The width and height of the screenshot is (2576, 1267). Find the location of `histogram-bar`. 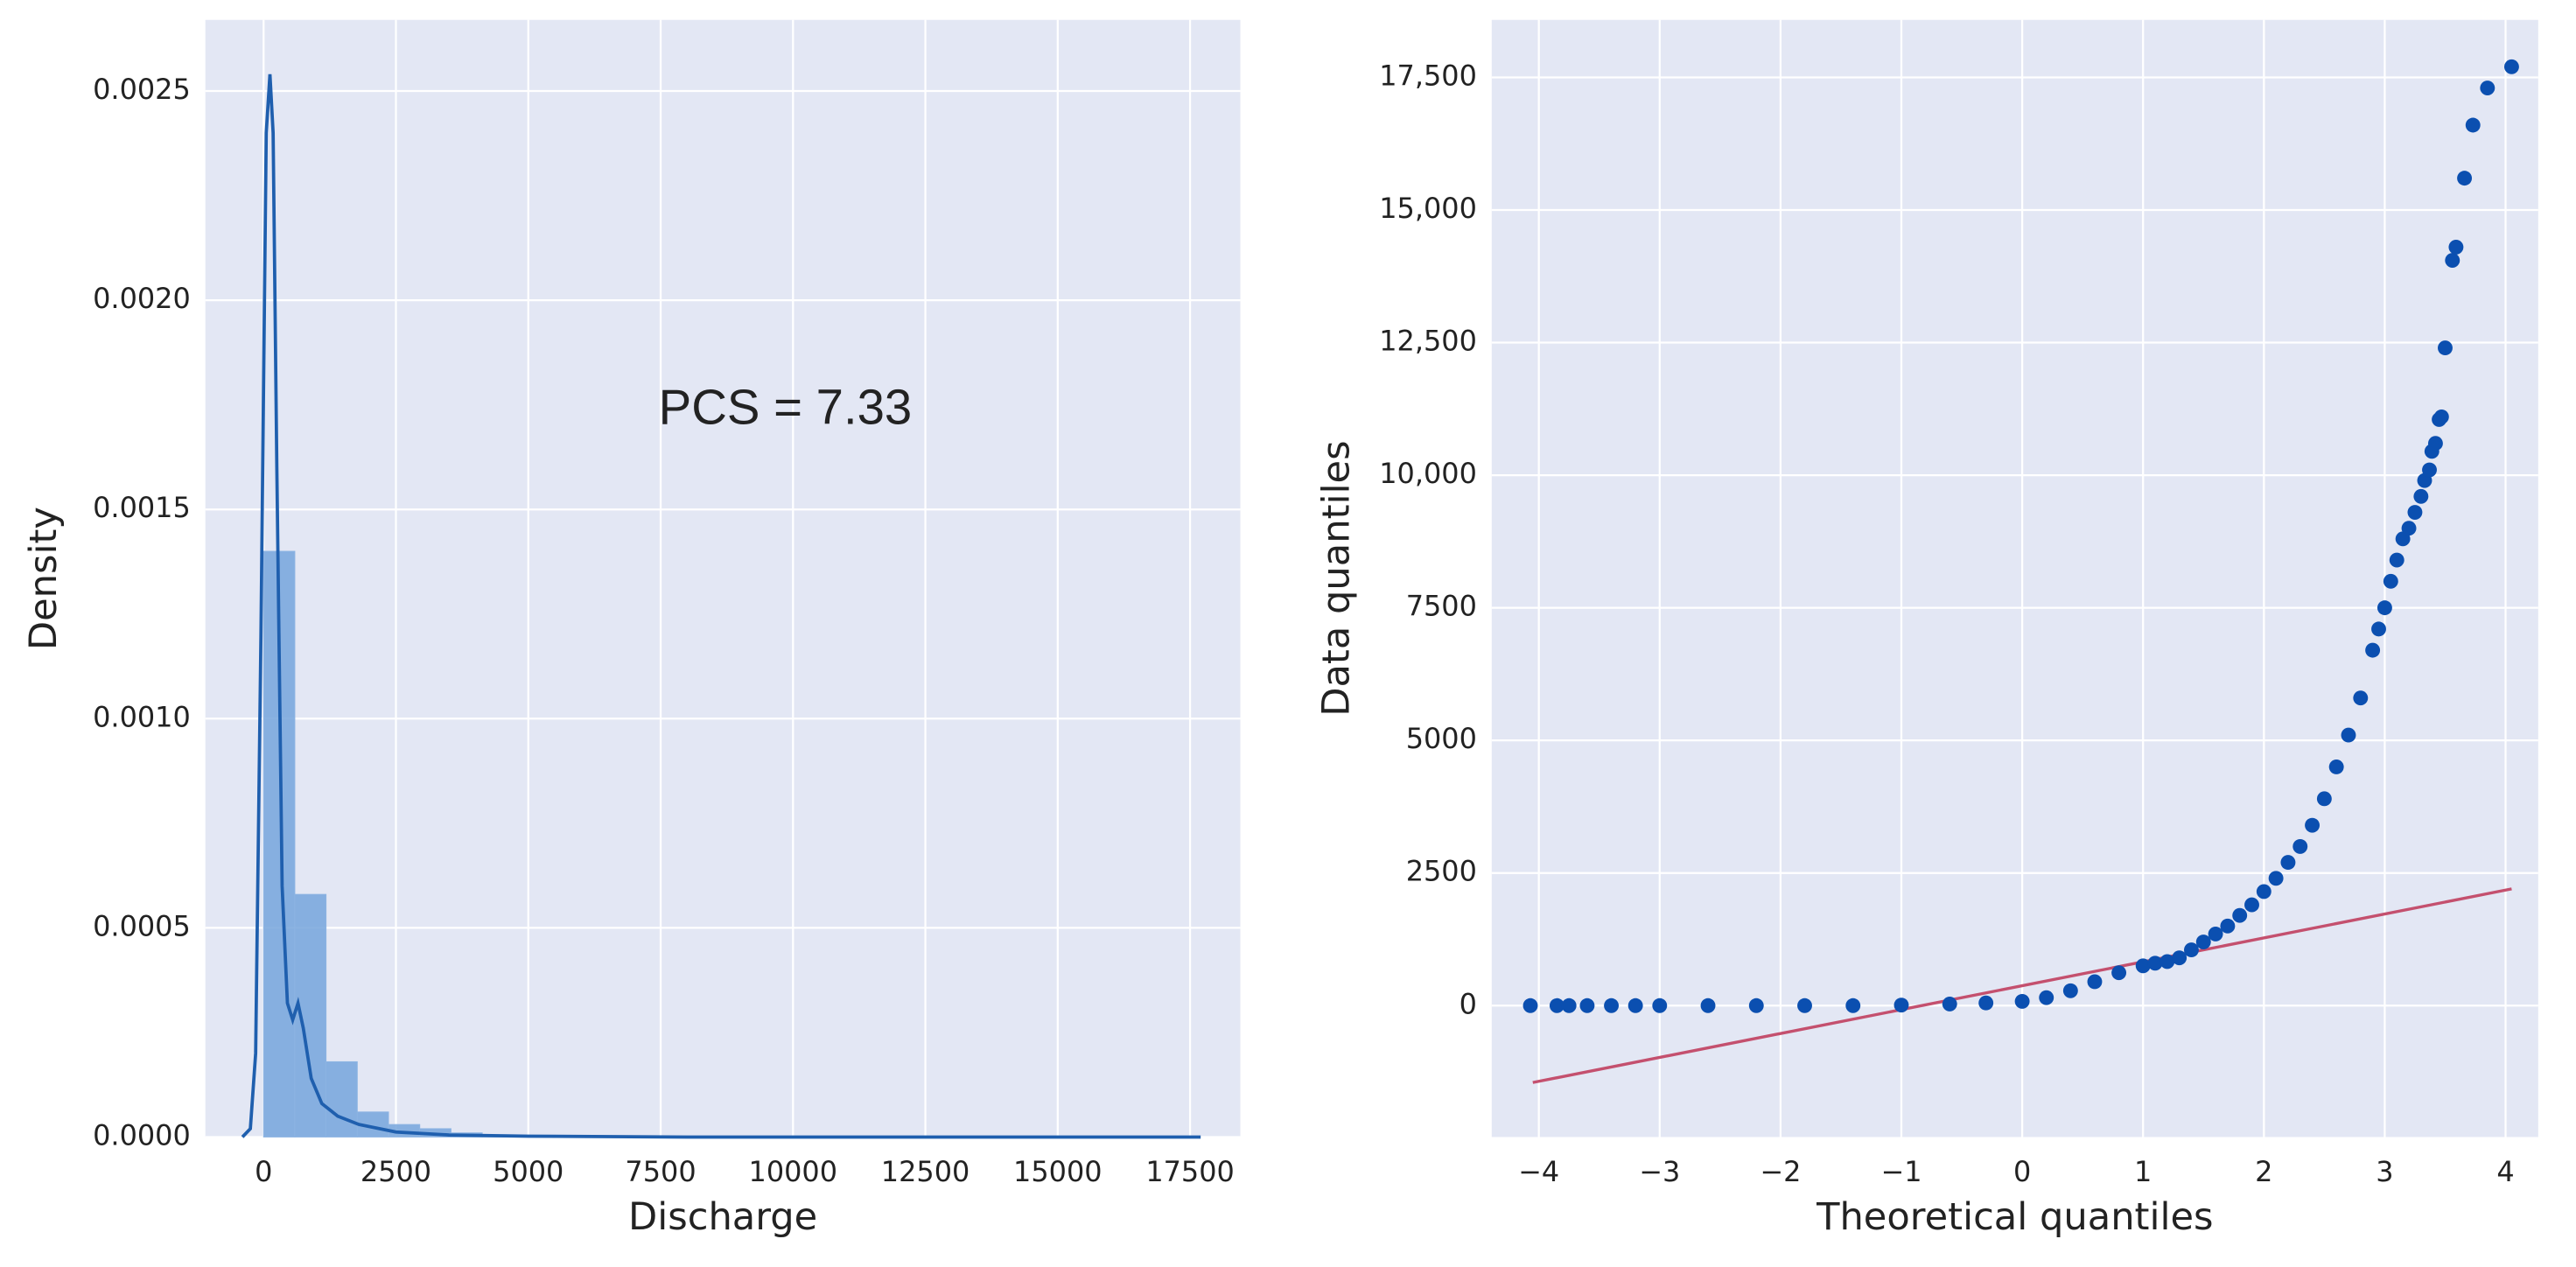

histogram-bar is located at coordinates (342, 1099).